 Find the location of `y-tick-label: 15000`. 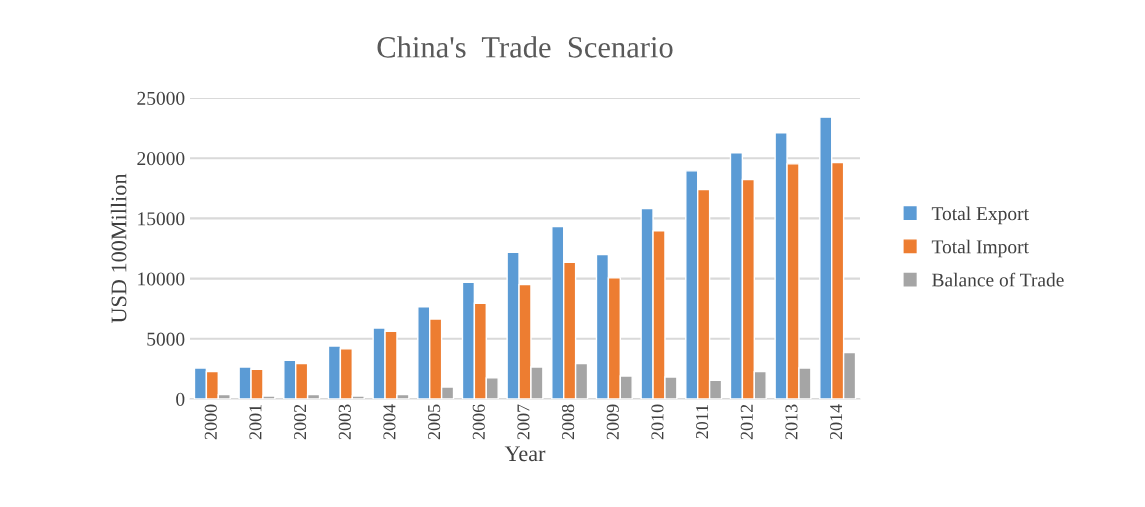

y-tick-label: 15000 is located at coordinates (161, 219).